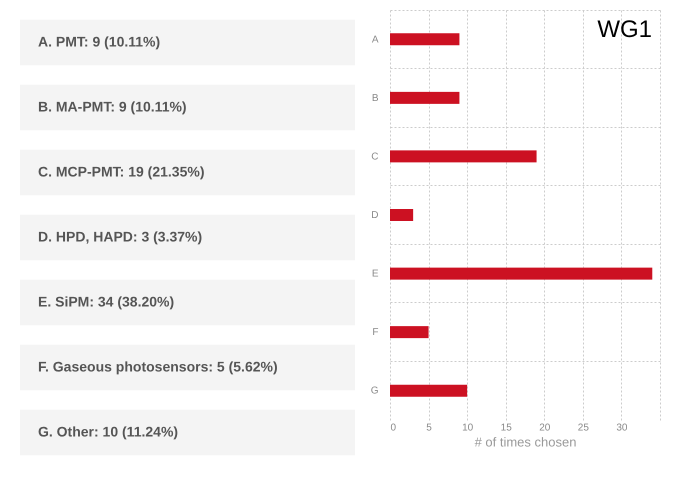 Image resolution: width=685 pixels, height=485 pixels. Describe the element at coordinates (106, 302) in the screenshot. I see `text: E. SiPM: 34 (38.20%)` at that location.